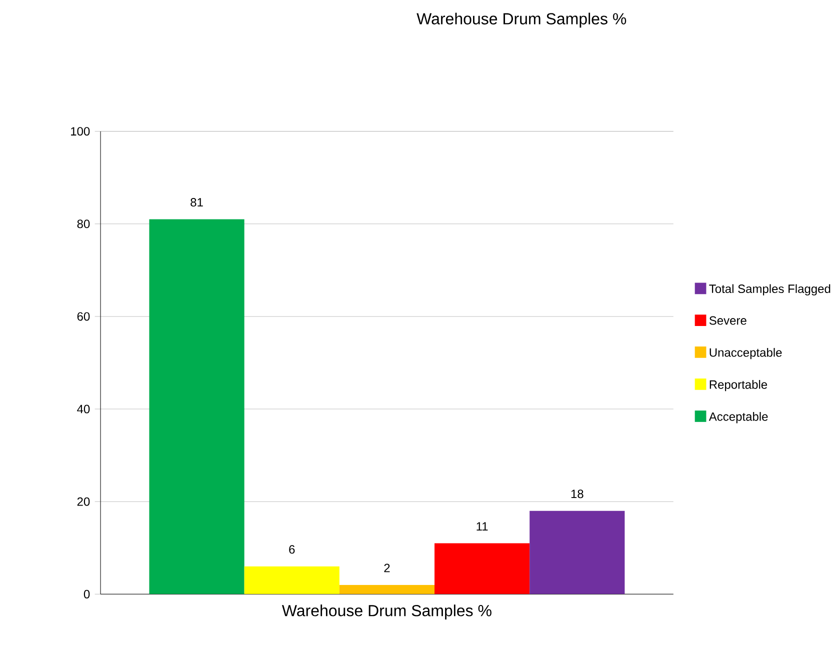 The width and height of the screenshot is (839, 645). Describe the element at coordinates (83, 501) in the screenshot. I see `y-tick-label: 20` at that location.